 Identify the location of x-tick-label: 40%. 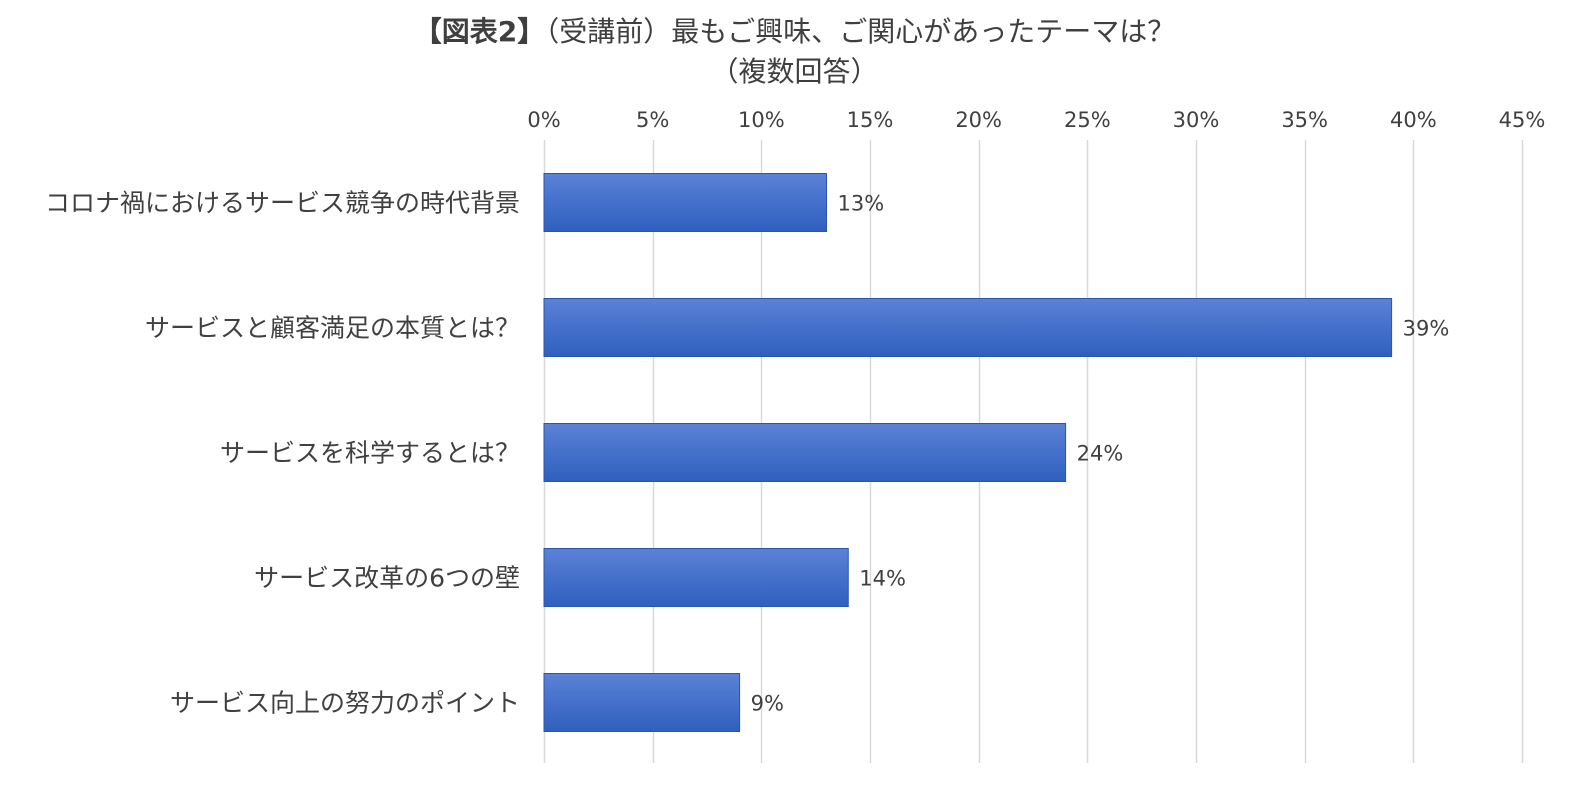
(1413, 120).